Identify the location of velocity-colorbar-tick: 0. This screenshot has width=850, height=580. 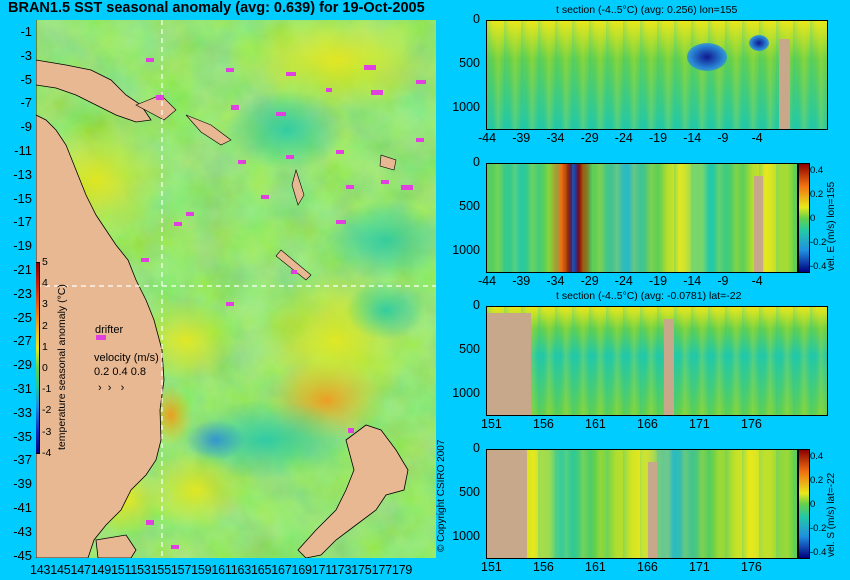
(813, 218).